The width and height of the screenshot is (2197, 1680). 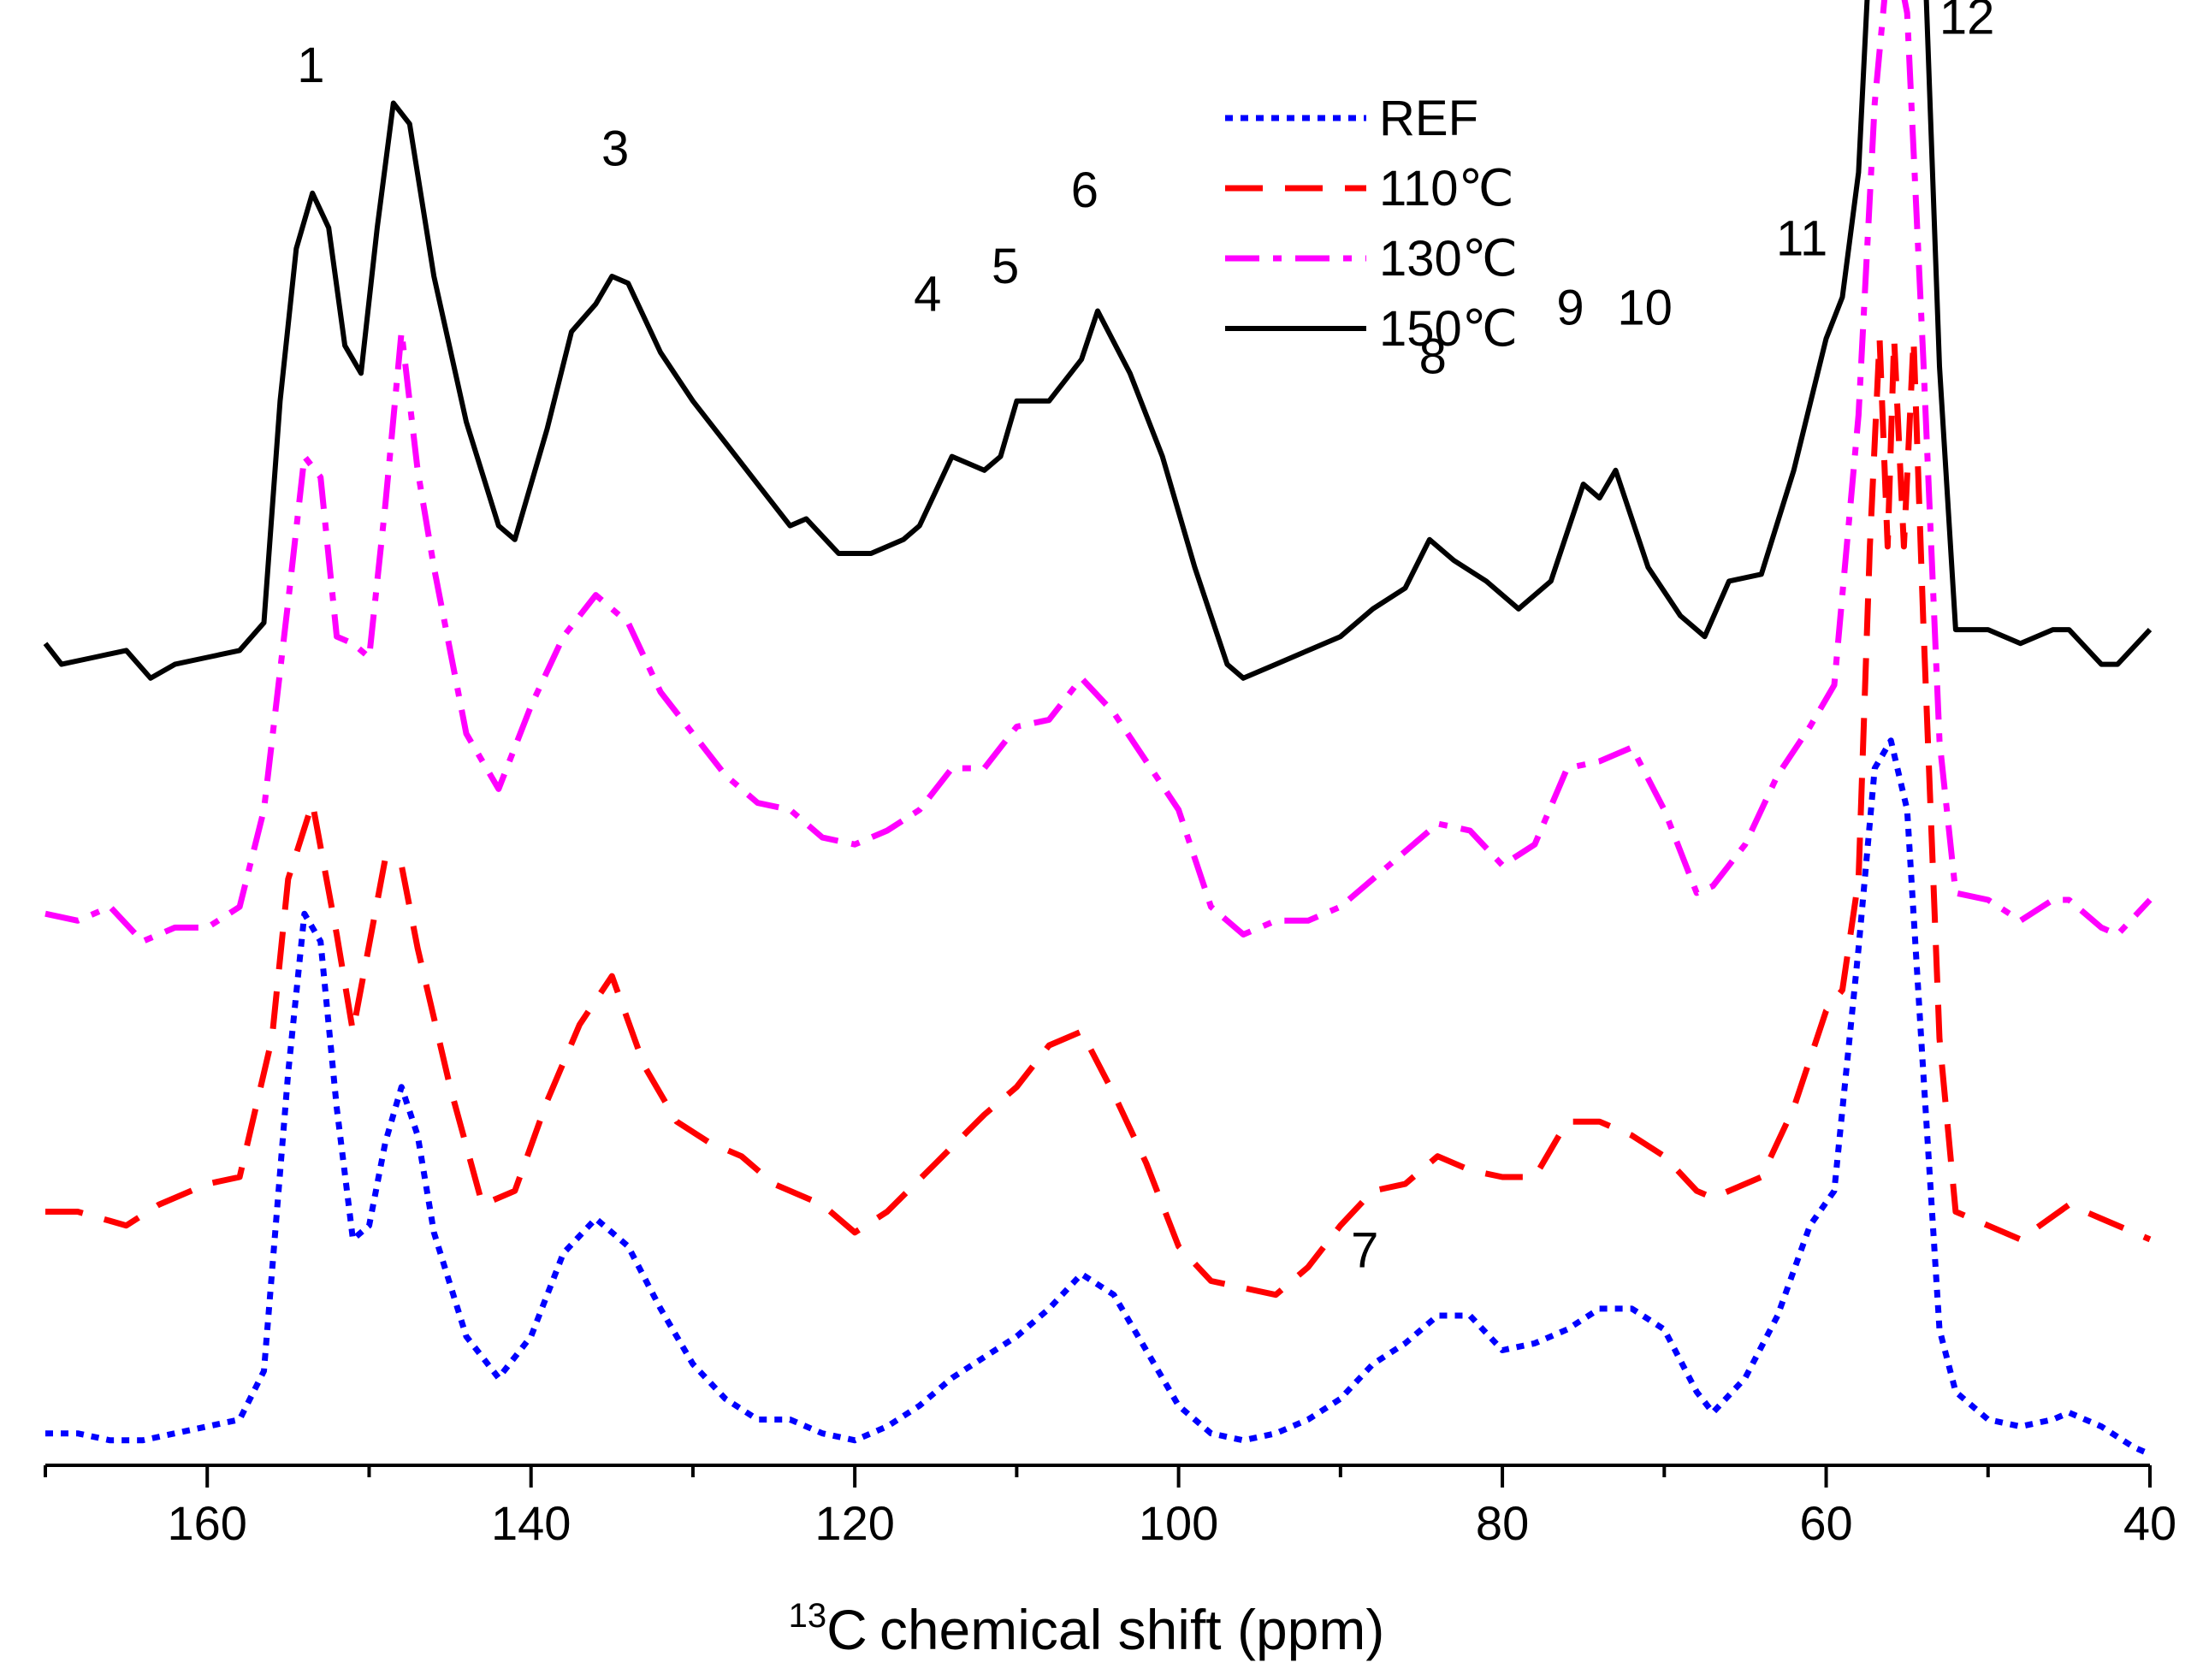 What do you see at coordinates (1801, 239) in the screenshot?
I see `peak-label-11: 11` at bounding box center [1801, 239].